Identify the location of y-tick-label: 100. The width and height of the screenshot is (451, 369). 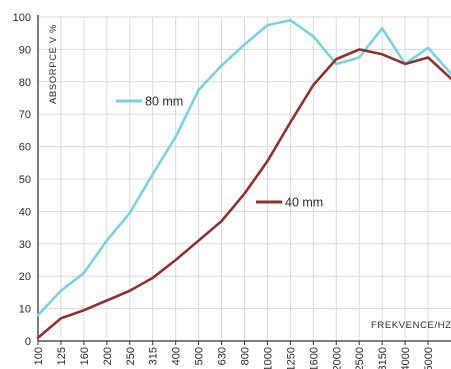
(22, 18).